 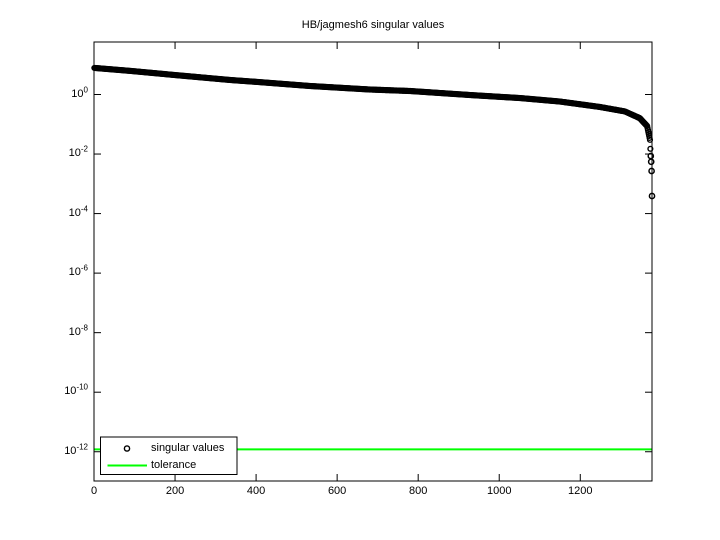 I want to click on chart-title: HB/jagmesh6 singular values, so click(x=373, y=25).